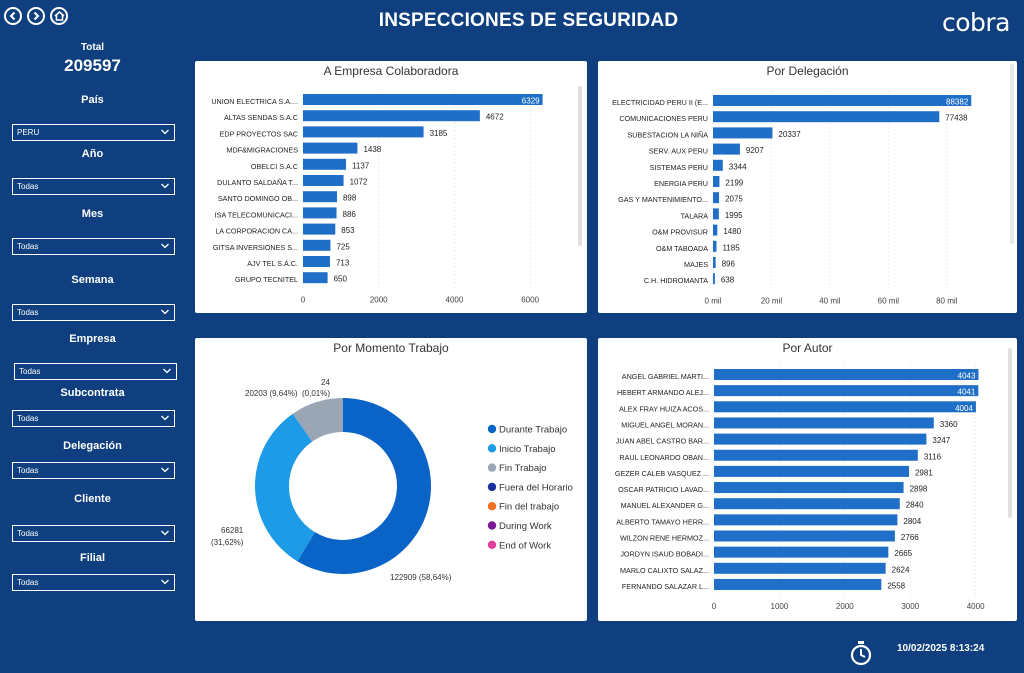 The height and width of the screenshot is (673, 1024). What do you see at coordinates (679, 167) in the screenshot?
I see `category-label: SISTEMAS PERU` at bounding box center [679, 167].